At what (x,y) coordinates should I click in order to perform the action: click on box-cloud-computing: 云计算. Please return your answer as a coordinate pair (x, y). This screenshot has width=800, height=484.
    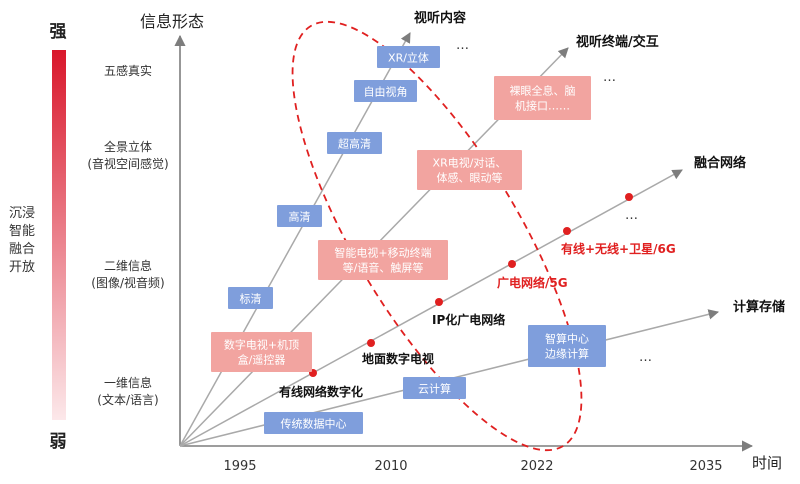
    Looking at the image, I should click on (434, 388).